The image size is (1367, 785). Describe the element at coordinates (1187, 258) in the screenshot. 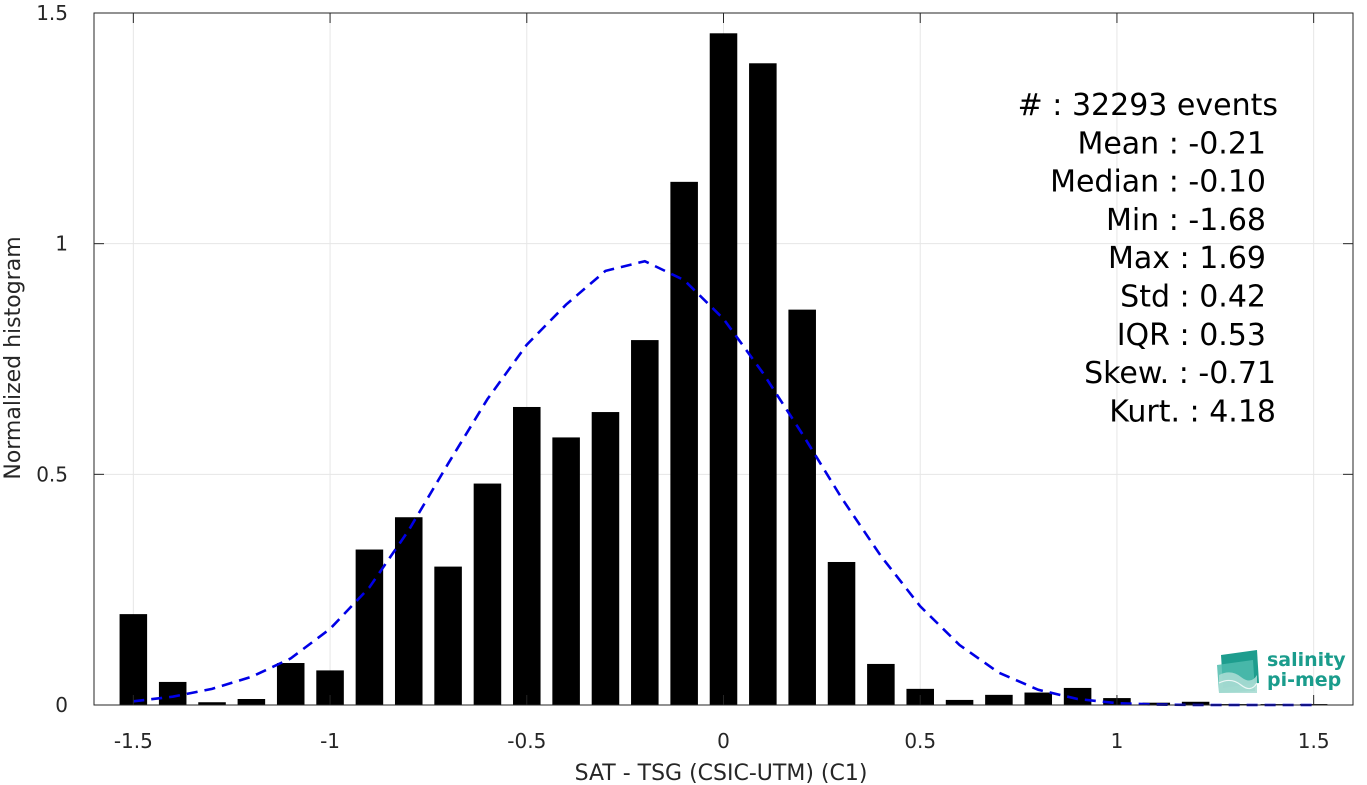

I see `stat-line: Max : 1.69` at that location.